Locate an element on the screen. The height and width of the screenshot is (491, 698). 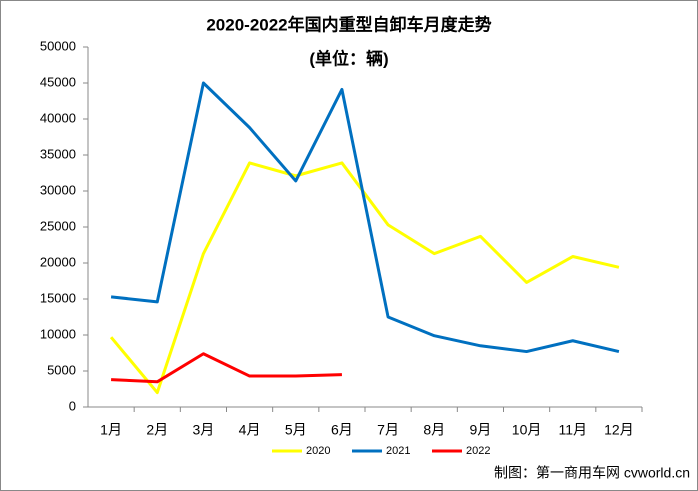
series-line is located at coordinates (226, 368).